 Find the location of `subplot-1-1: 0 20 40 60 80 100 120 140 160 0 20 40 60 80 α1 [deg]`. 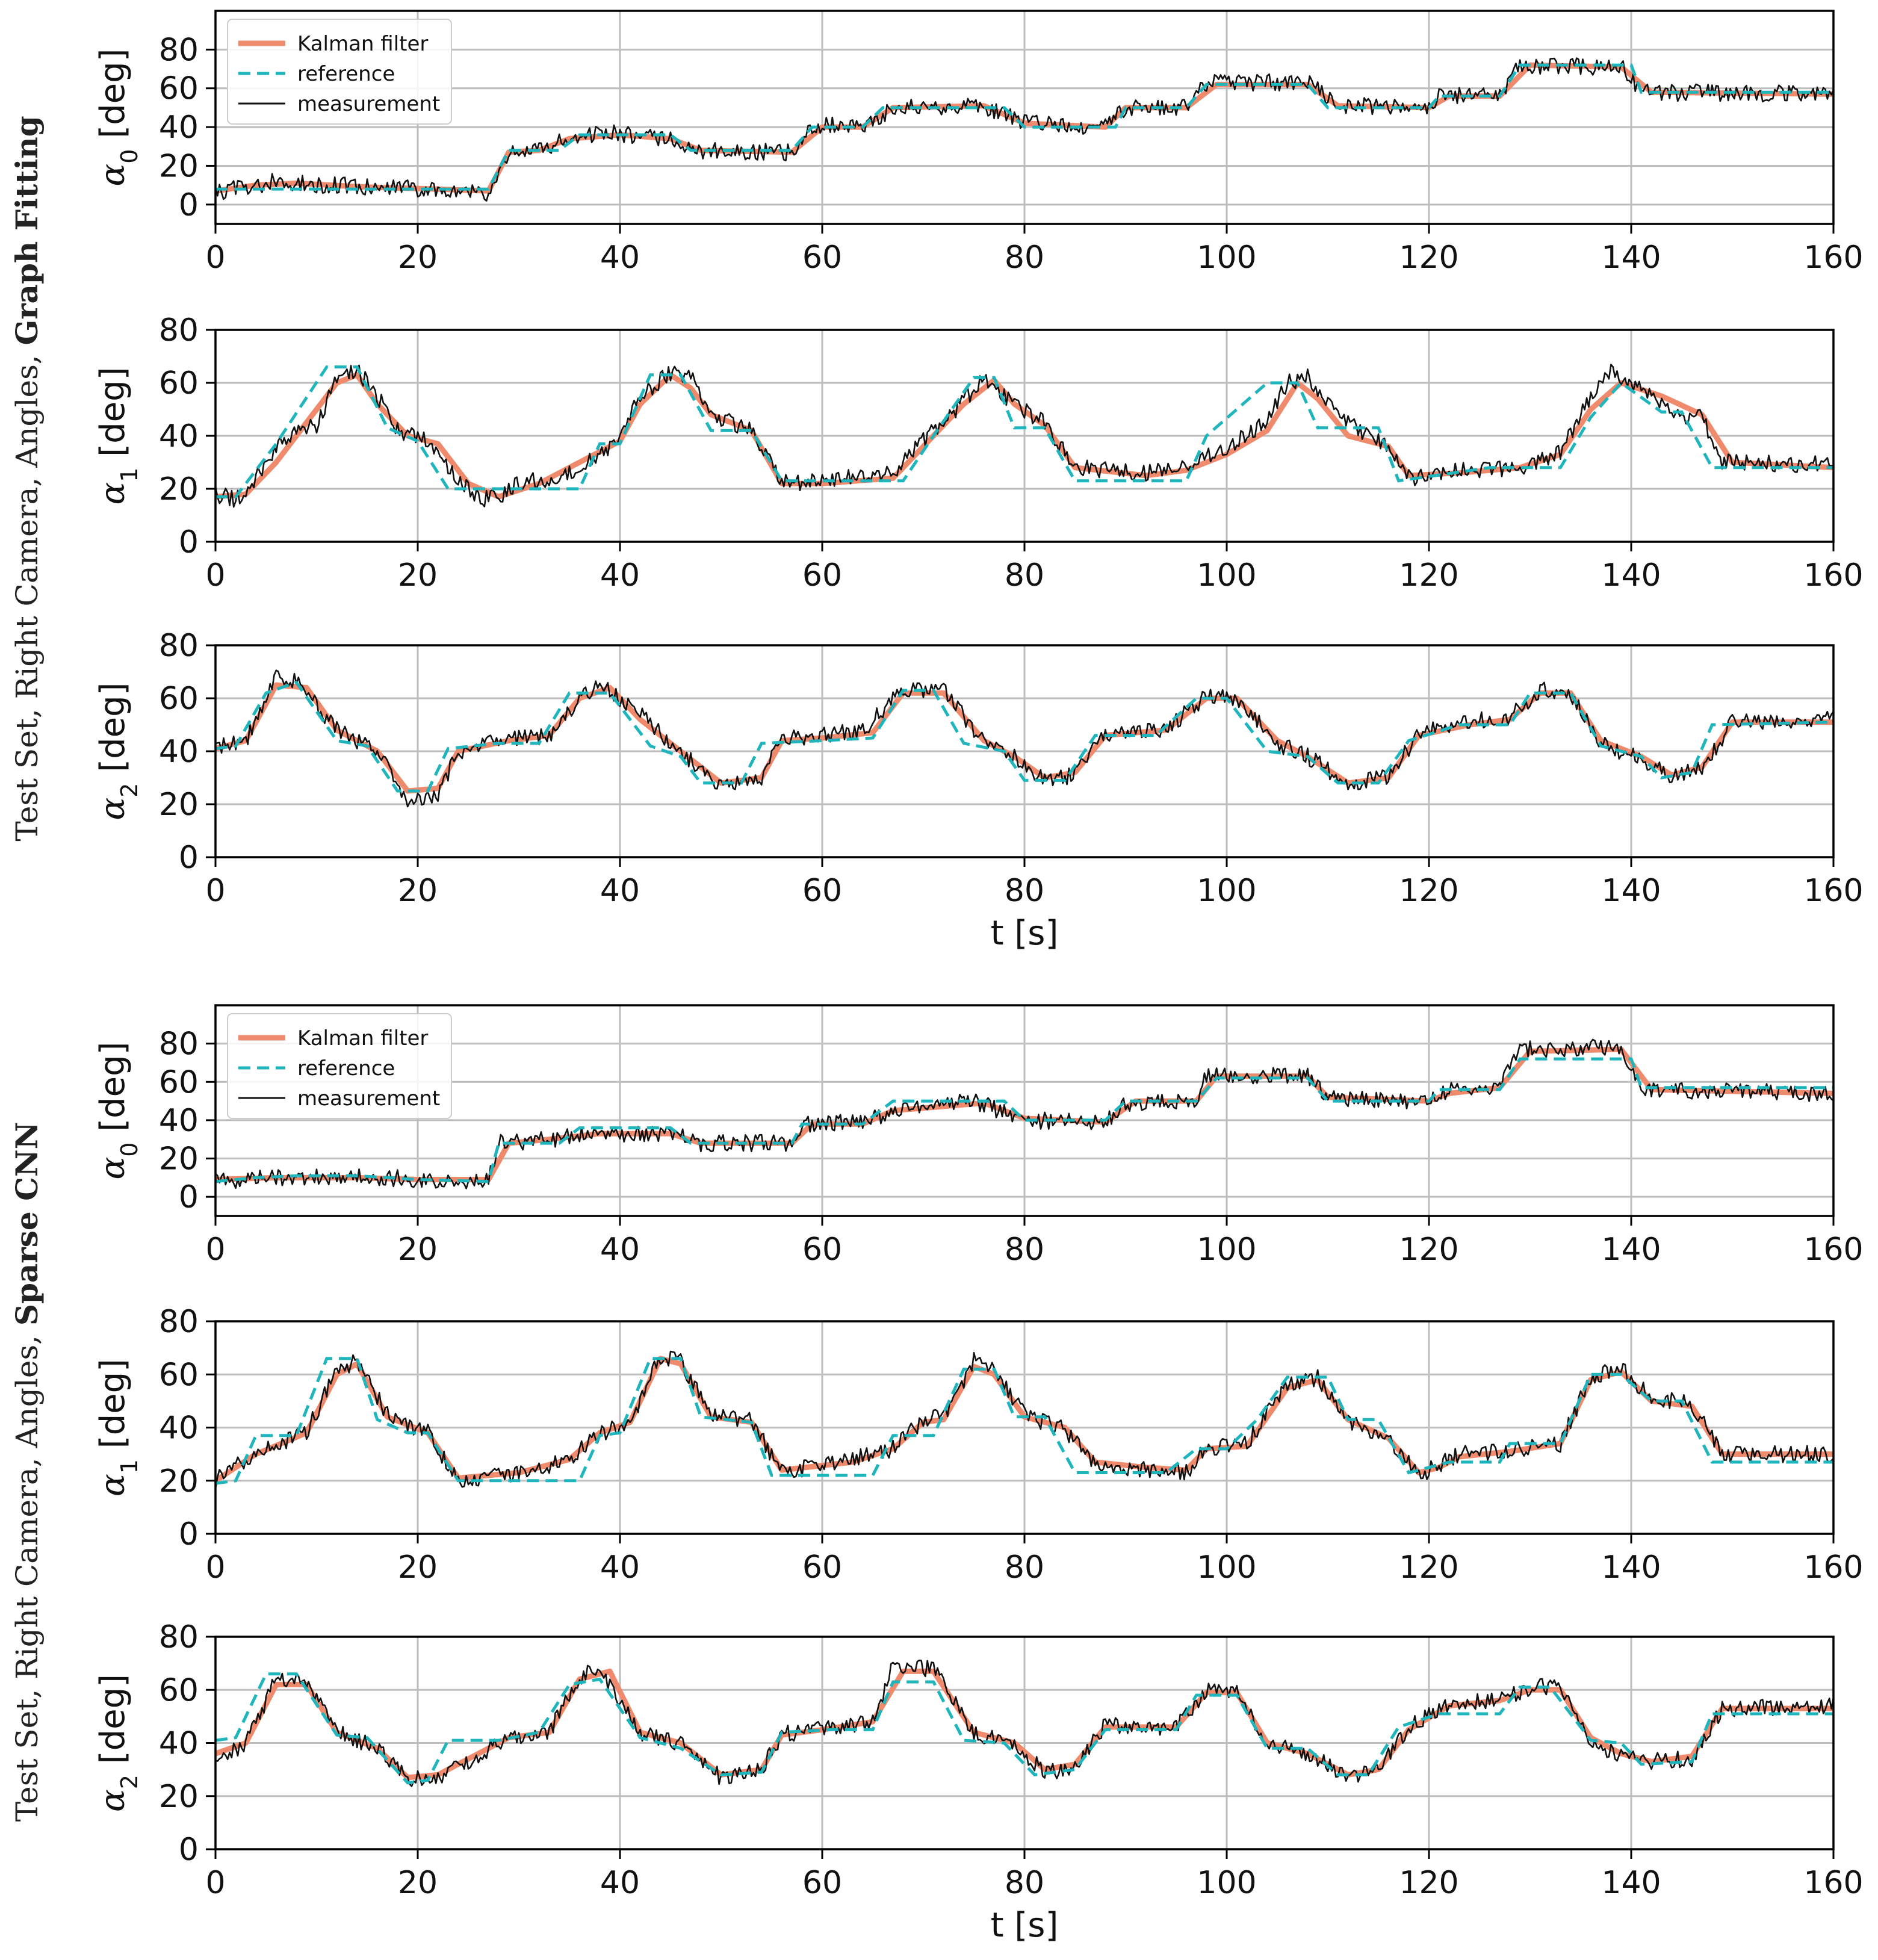

subplot-1-1: 0 20 40 60 80 100 120 140 160 0 20 40 60 80 α1 [deg] is located at coordinates (978, 1445).